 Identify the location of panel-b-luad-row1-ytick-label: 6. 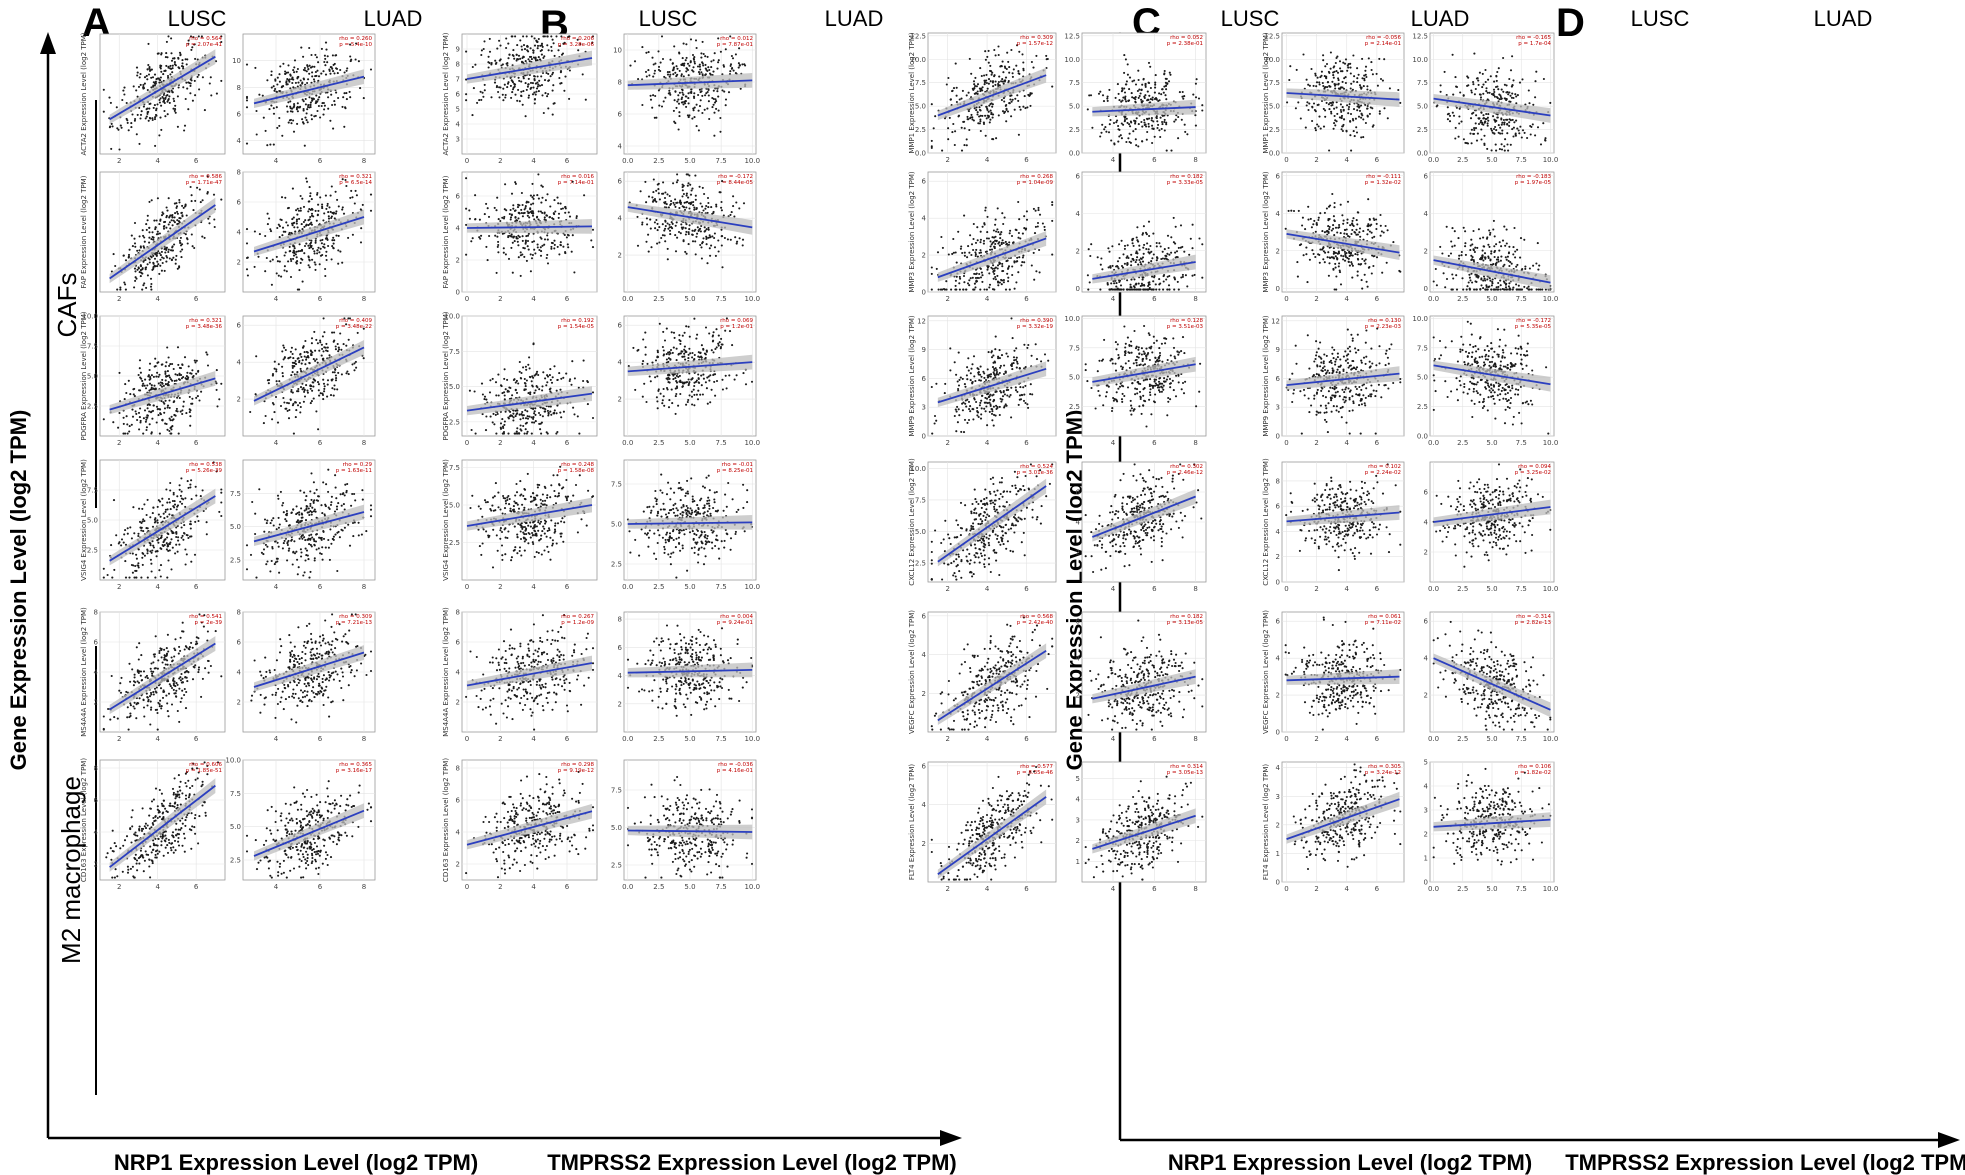
(620, 115).